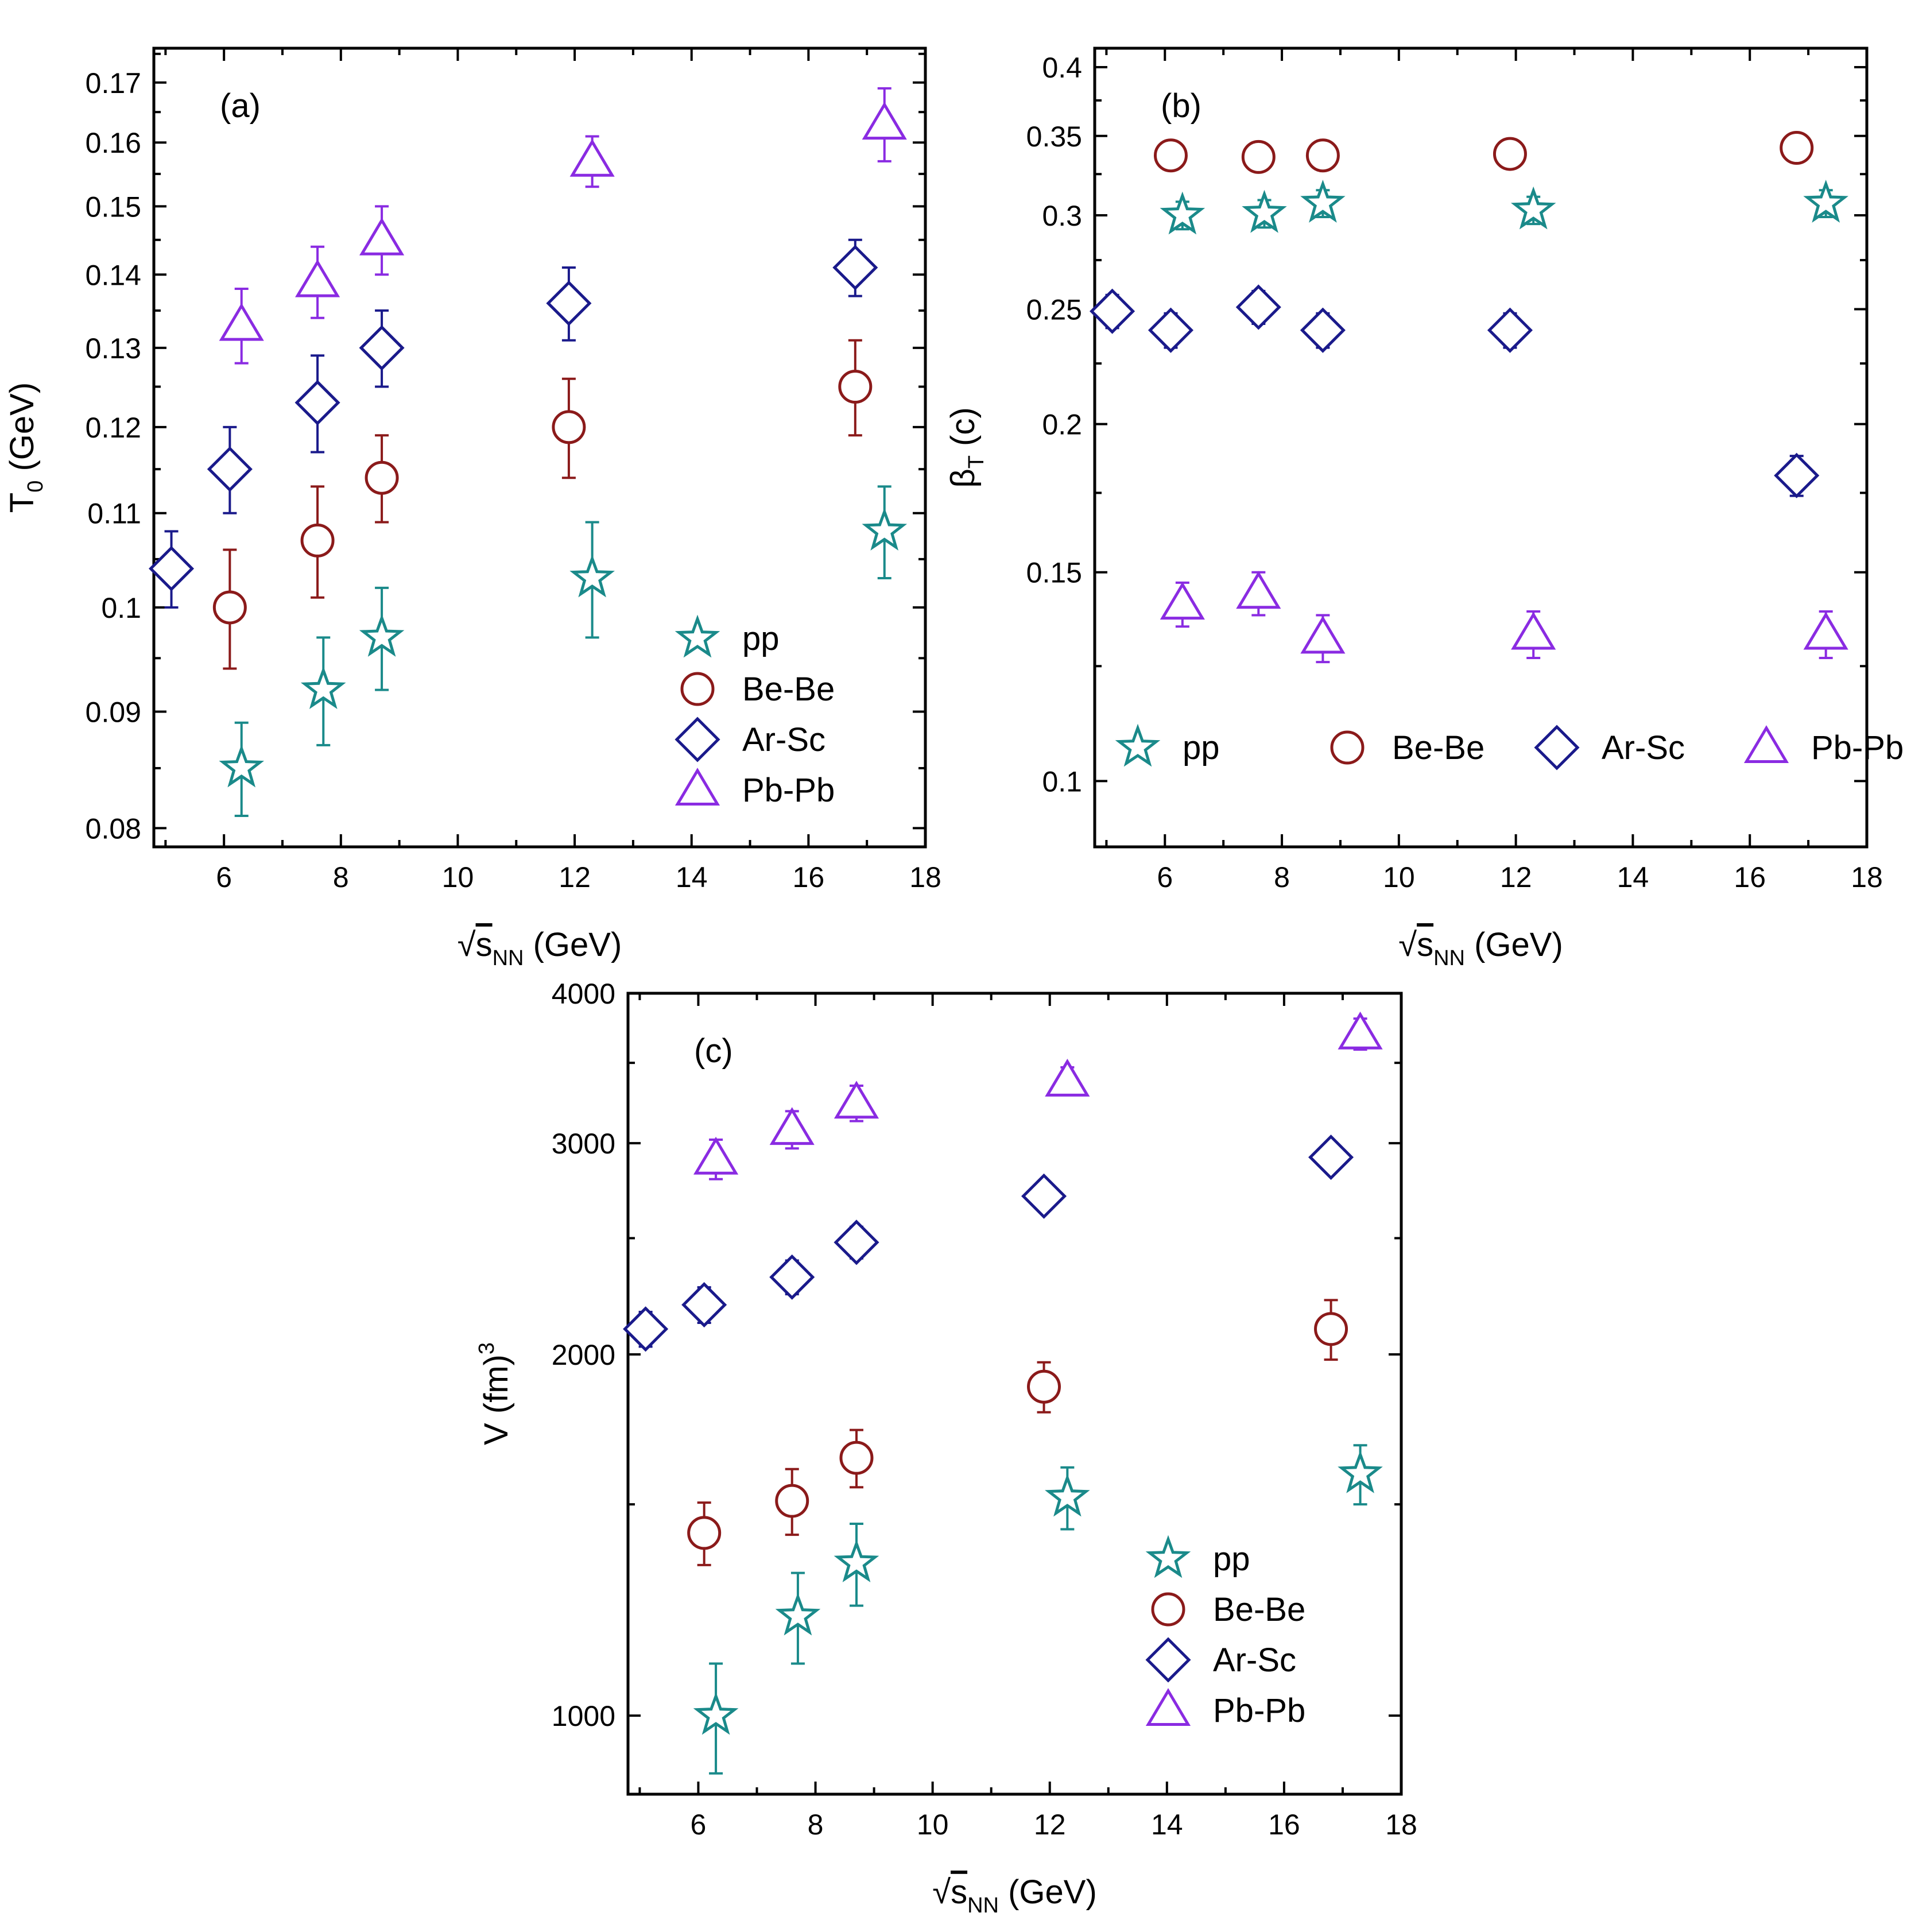  Describe the element at coordinates (583, 1716) in the screenshot. I see `y-tick-label: 1000` at that location.